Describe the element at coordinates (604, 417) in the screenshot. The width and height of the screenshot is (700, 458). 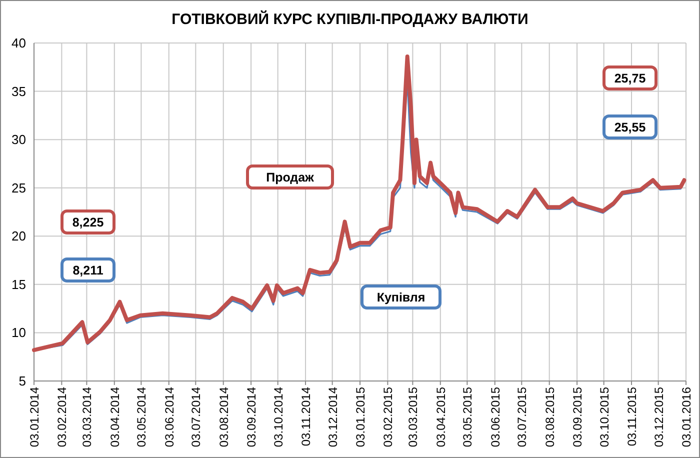
I see `x-tick-label: 03.10.2015` at that location.